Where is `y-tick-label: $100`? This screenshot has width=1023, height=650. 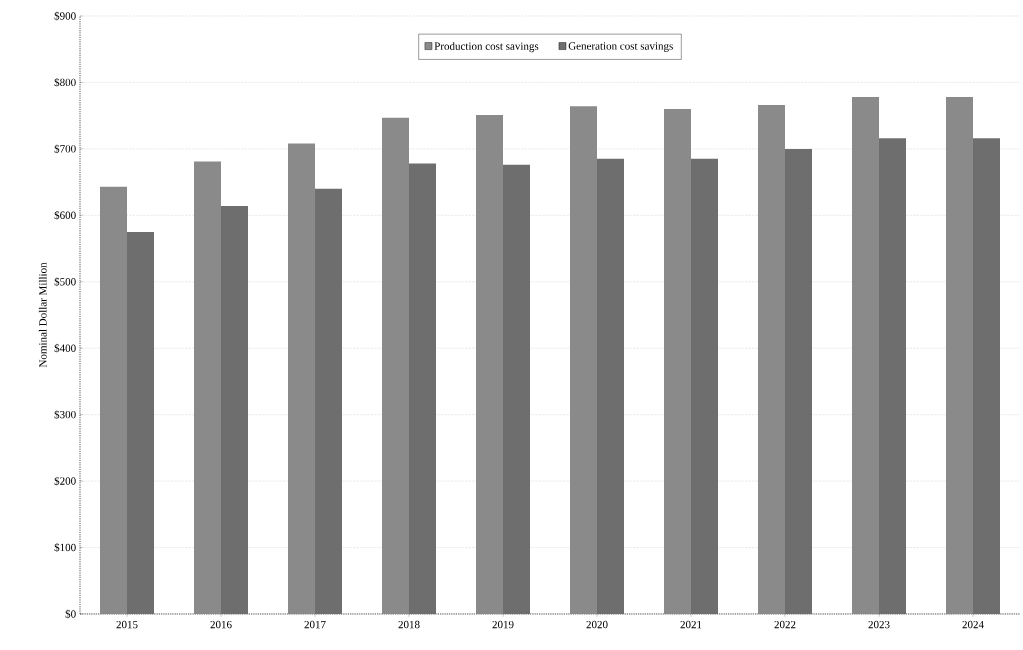
y-tick-label: $100 is located at coordinates (65, 547).